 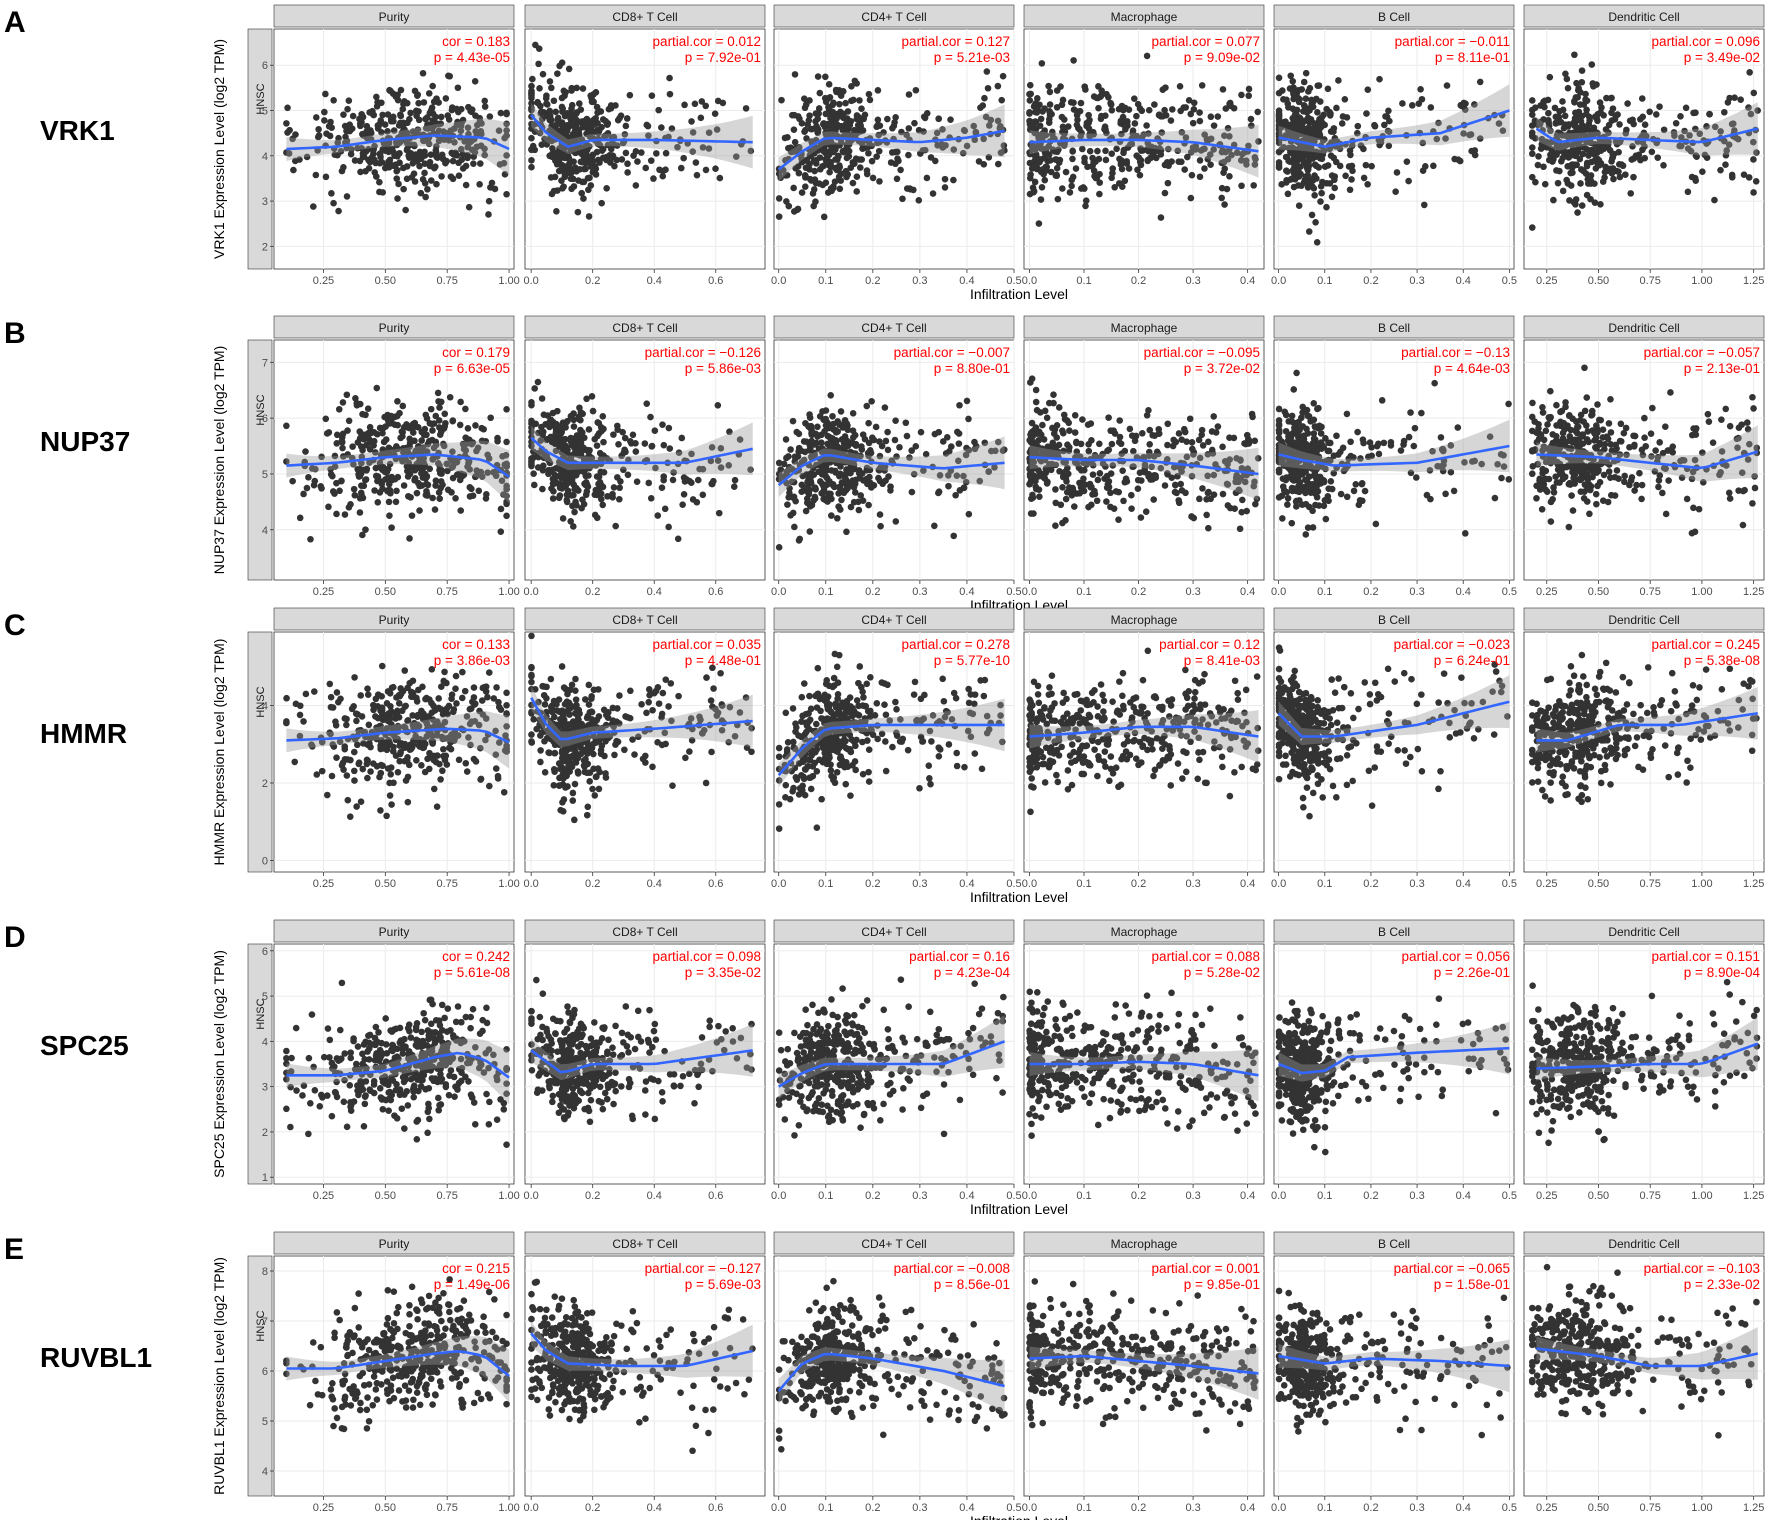 What do you see at coordinates (825, 281) in the screenshot?
I see `x-tick-label: 0.1` at bounding box center [825, 281].